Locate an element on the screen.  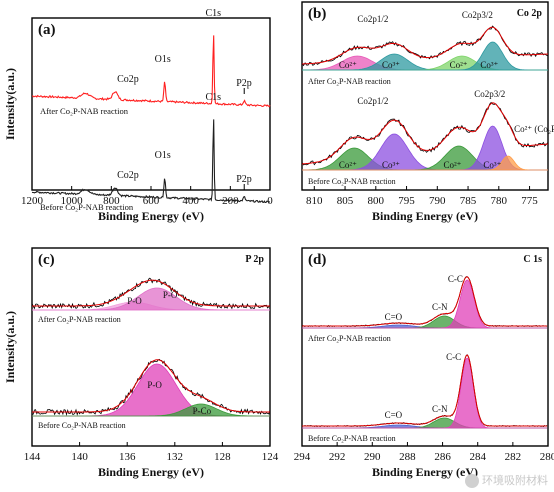
x-tick-label: 124 is located at coordinates (270, 457).